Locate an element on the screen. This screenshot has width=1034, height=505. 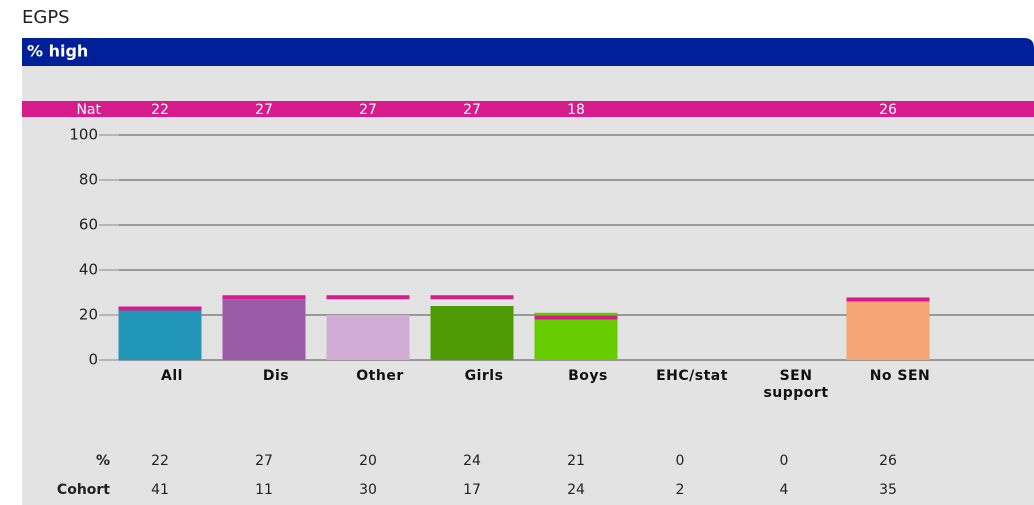
row-label: Cohort is located at coordinates (83, 490).